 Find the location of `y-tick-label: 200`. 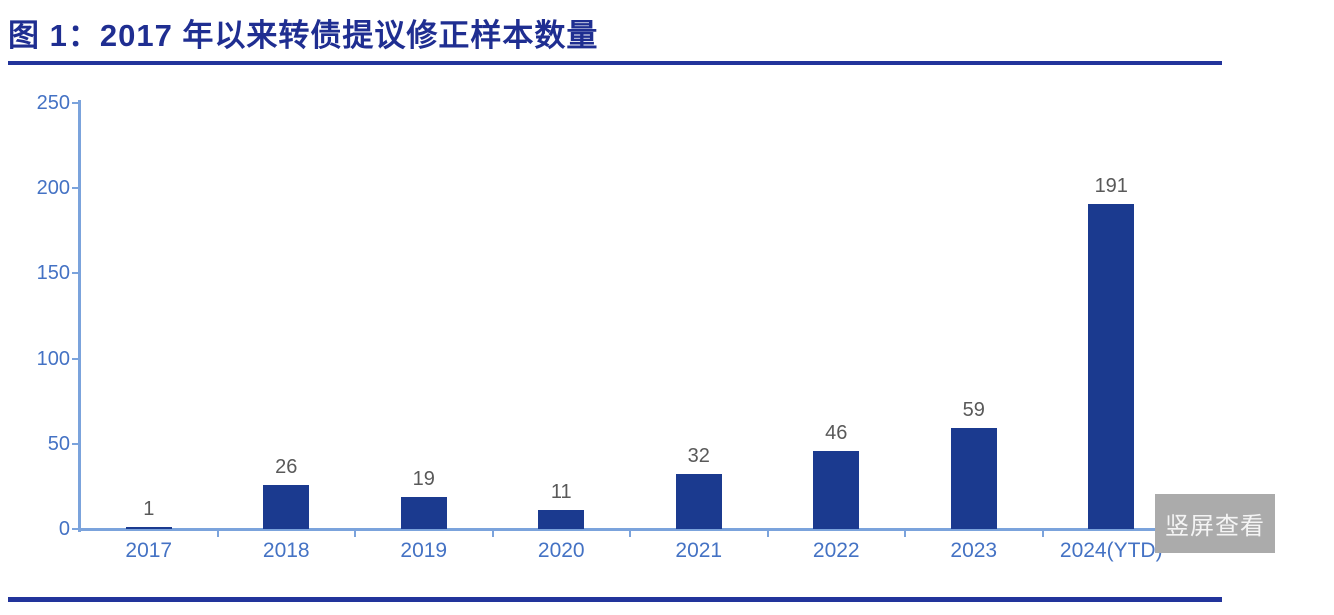

y-tick-label: 200 is located at coordinates (53, 188).